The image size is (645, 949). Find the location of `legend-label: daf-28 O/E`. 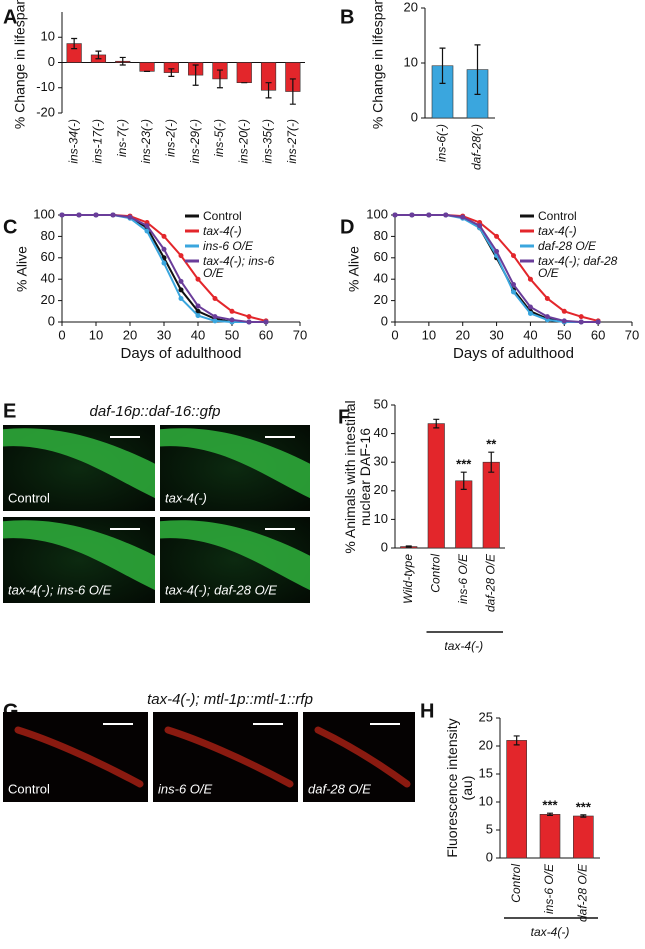

legend-label: daf-28 O/E is located at coordinates (567, 246).